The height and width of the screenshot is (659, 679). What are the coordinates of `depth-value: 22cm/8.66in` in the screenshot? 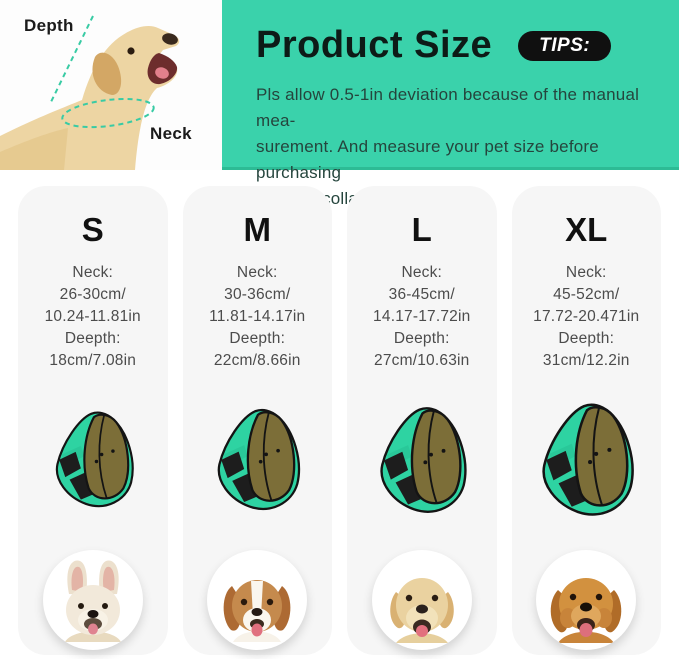 It's located at (257, 360).